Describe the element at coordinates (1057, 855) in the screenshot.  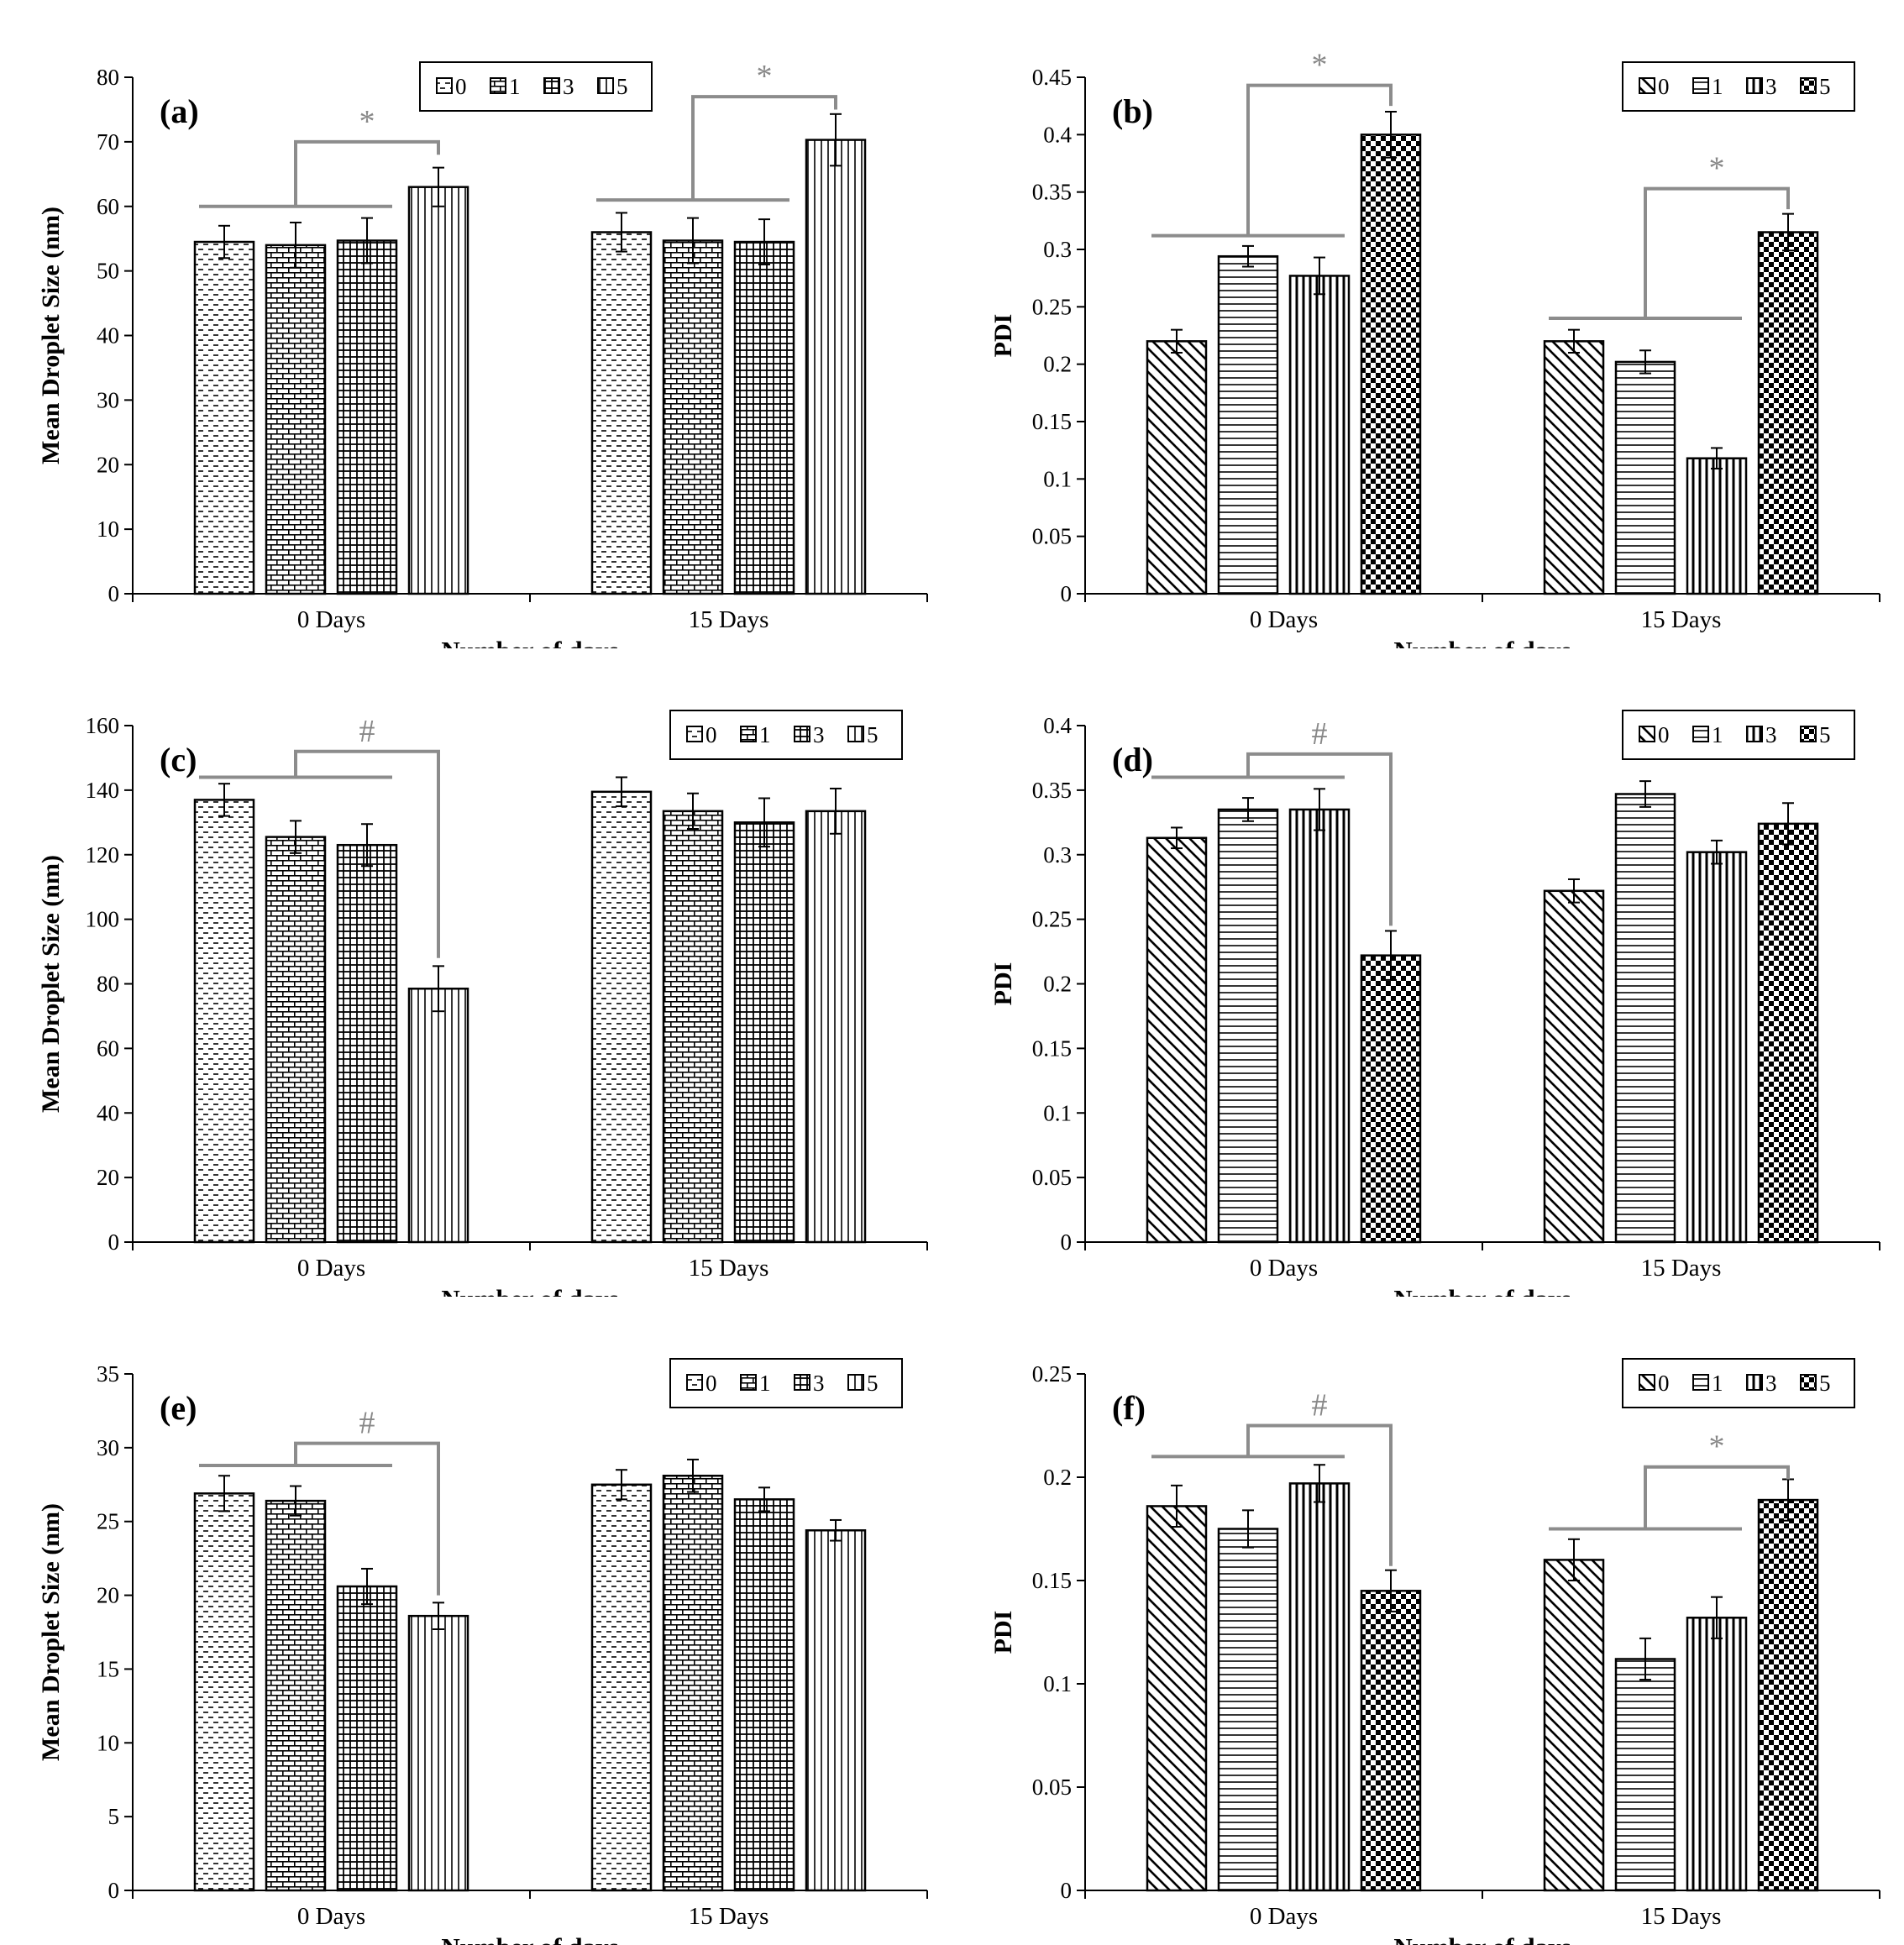
I see `y-tick-label: 0.3` at that location.